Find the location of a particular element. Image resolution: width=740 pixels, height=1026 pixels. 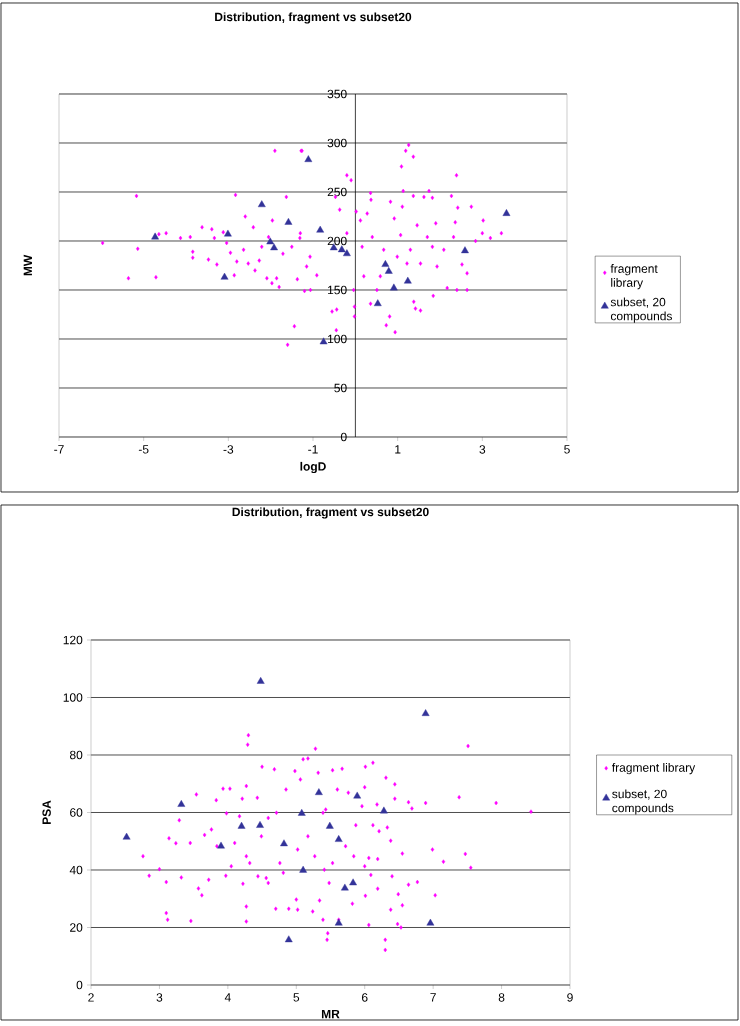

x-tick-label: -1 is located at coordinates (313, 449).